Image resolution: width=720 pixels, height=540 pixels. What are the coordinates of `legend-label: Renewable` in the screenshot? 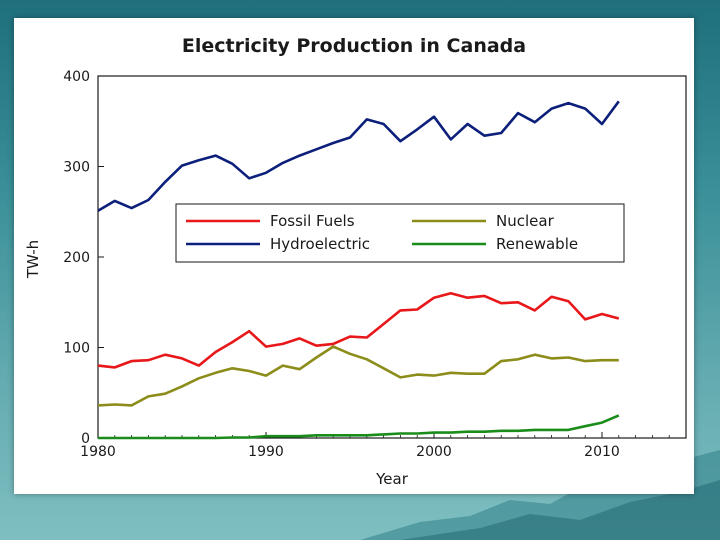 It's located at (537, 244).